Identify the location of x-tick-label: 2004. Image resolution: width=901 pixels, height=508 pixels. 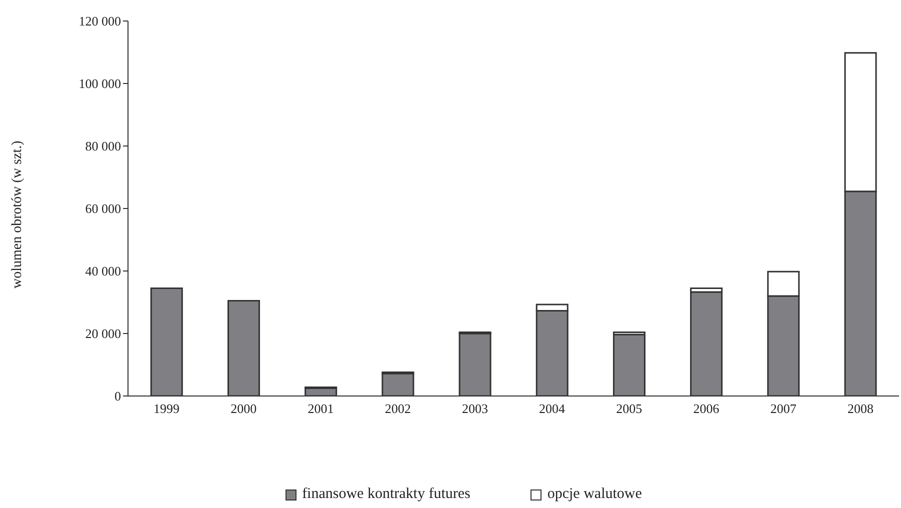
(552, 408).